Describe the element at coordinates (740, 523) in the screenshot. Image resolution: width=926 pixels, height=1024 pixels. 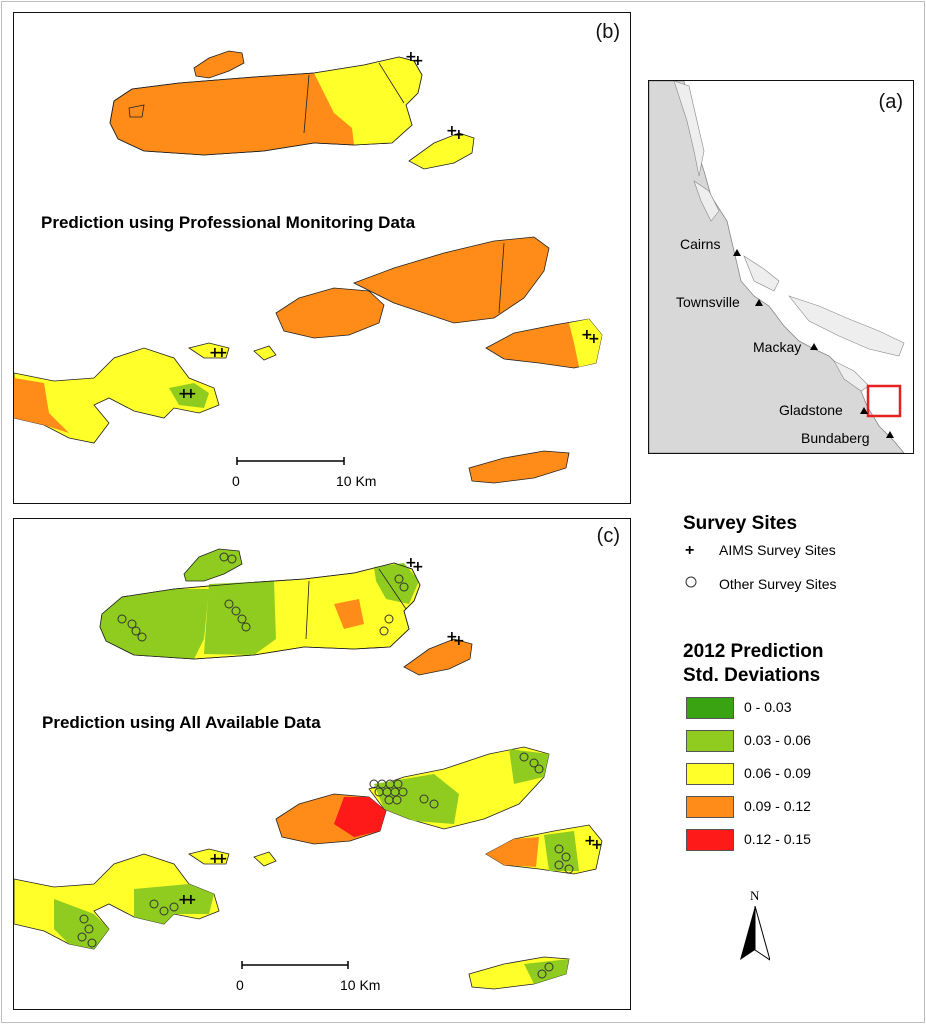
I see `legend-survey-sites-title: Survey Sites` at that location.